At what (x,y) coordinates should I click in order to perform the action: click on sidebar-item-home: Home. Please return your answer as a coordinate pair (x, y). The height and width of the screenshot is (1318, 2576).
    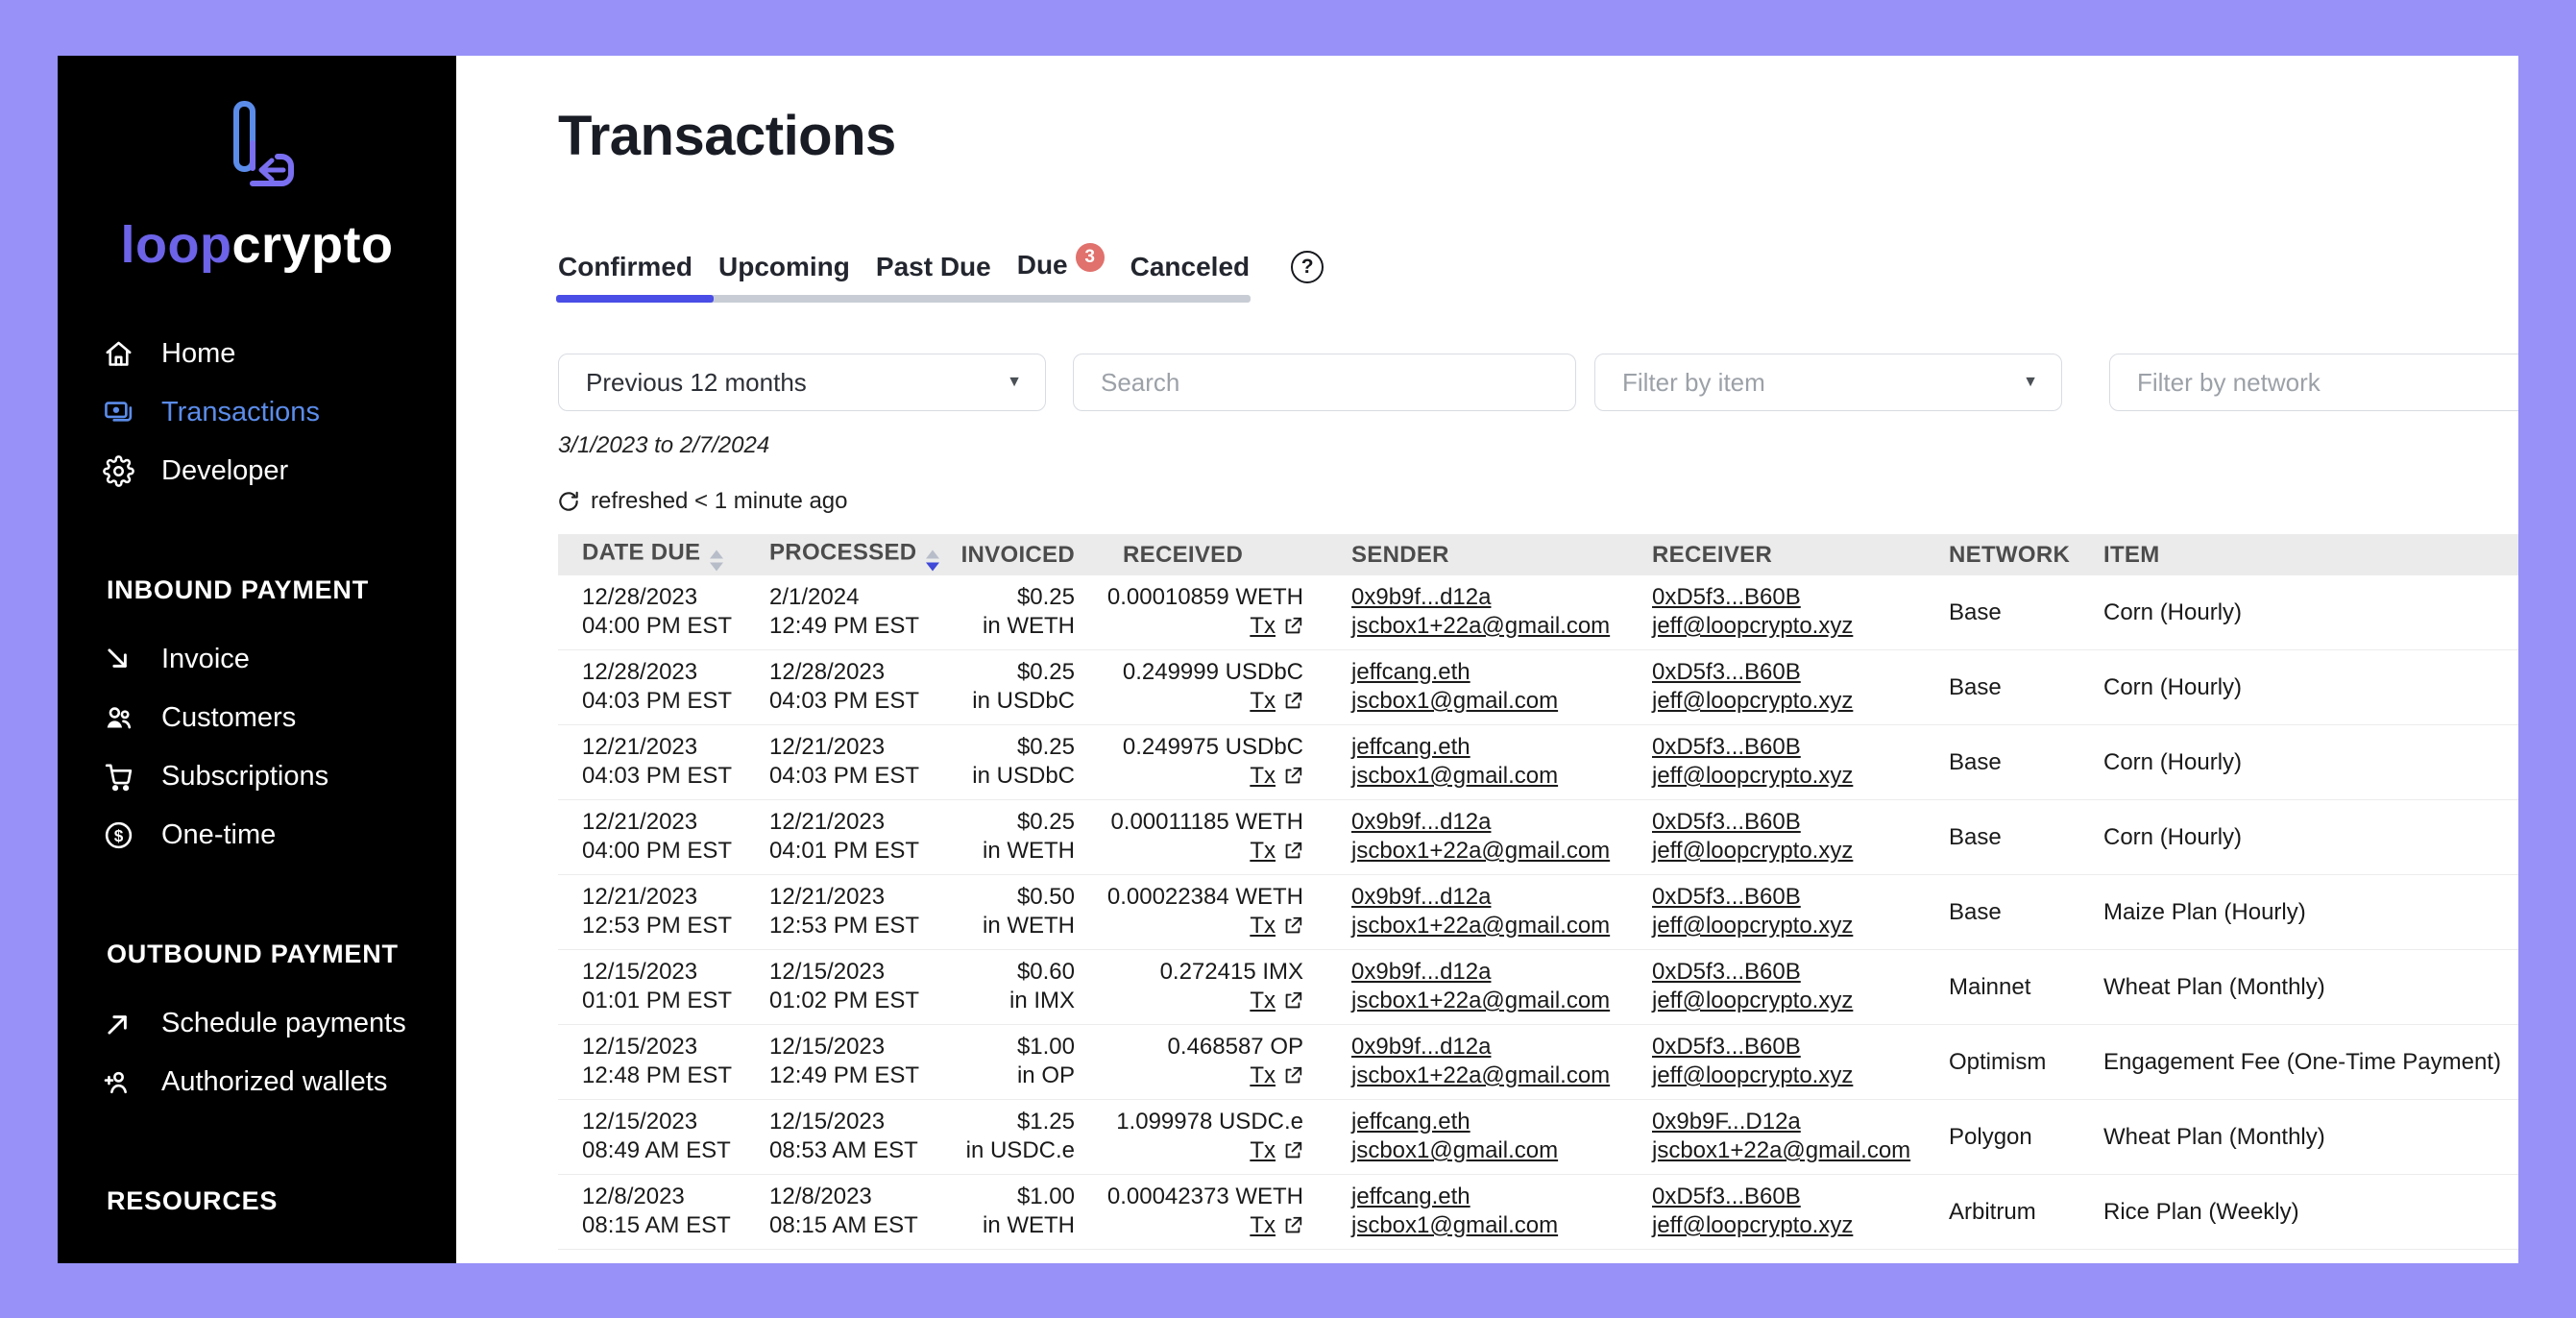
    Looking at the image, I should click on (278, 353).